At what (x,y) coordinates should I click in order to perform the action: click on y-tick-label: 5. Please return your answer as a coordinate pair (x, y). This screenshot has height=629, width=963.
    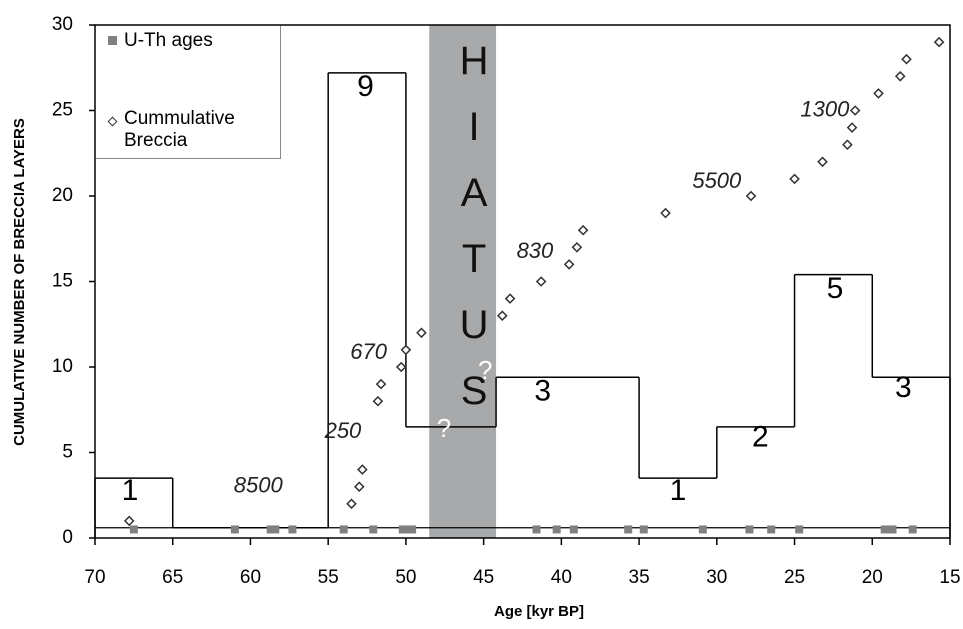
    Looking at the image, I should click on (67, 452).